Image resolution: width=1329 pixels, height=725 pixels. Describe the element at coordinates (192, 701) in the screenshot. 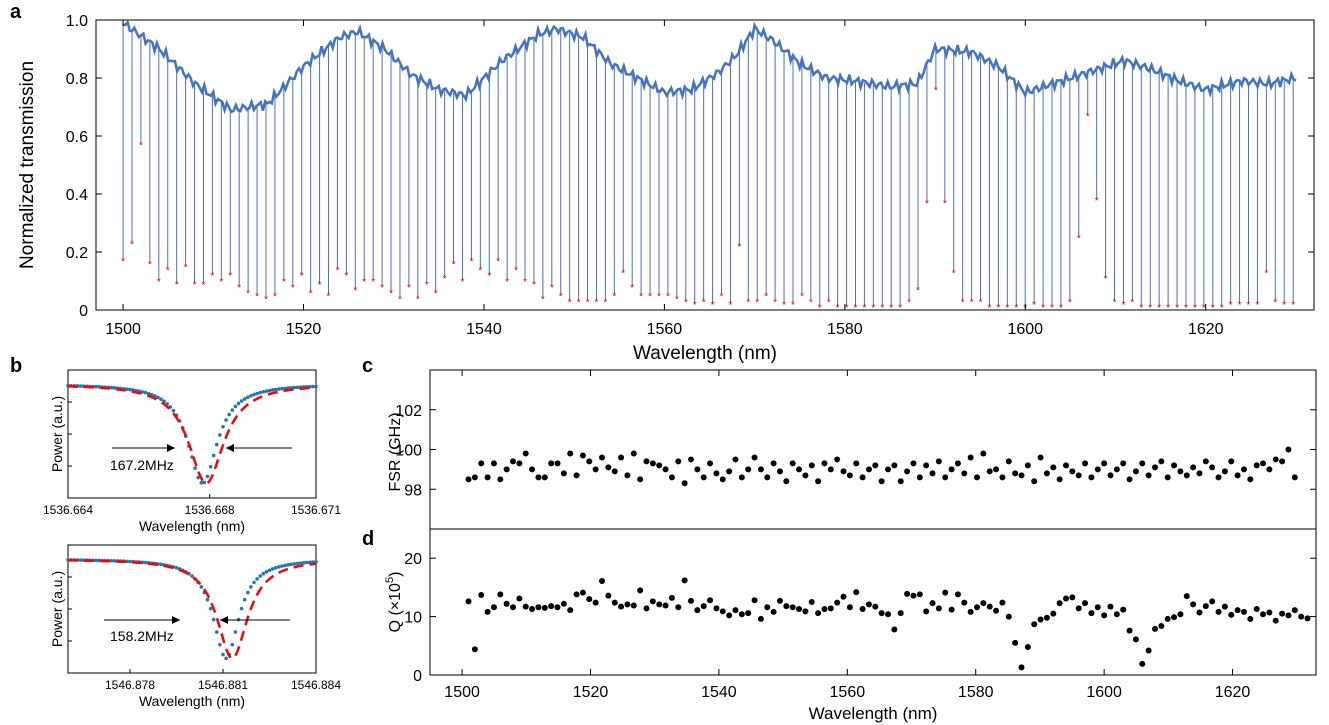

I see `panel-b-bottom-x-axis-label: Wavelength (nm)` at that location.